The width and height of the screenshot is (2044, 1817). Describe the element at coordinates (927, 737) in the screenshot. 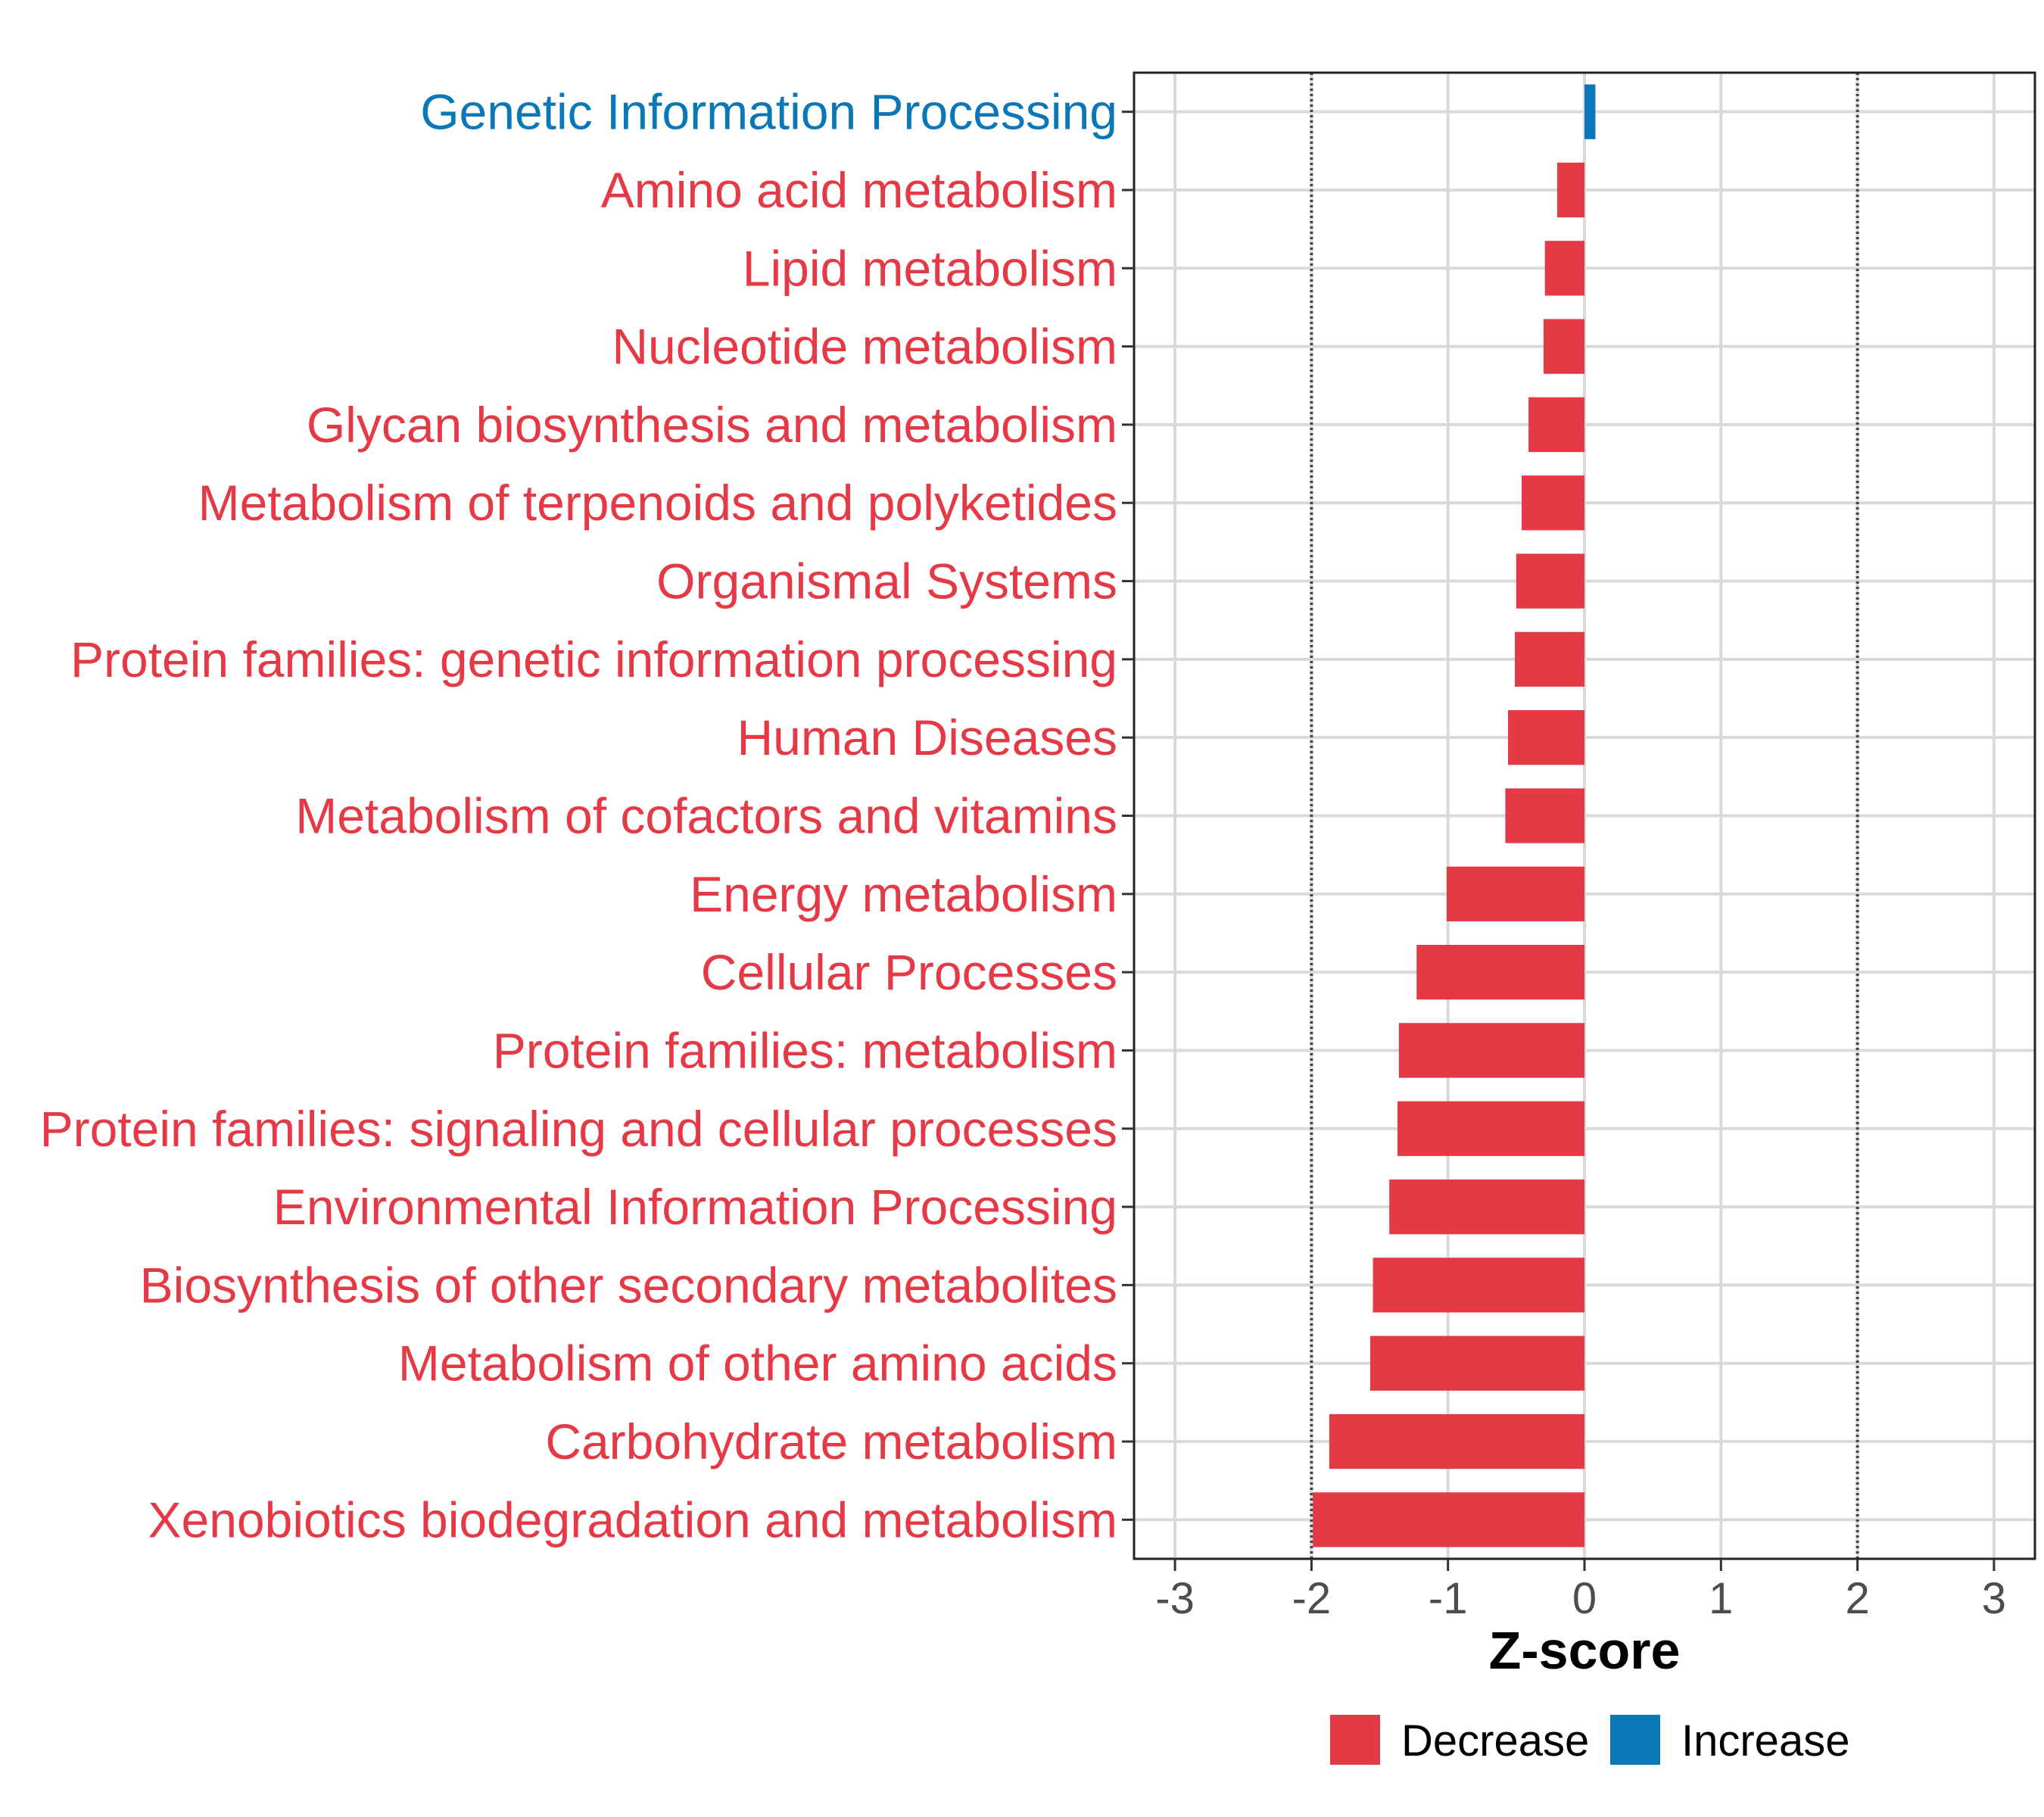

I see `category-label: Human Diseases` at that location.